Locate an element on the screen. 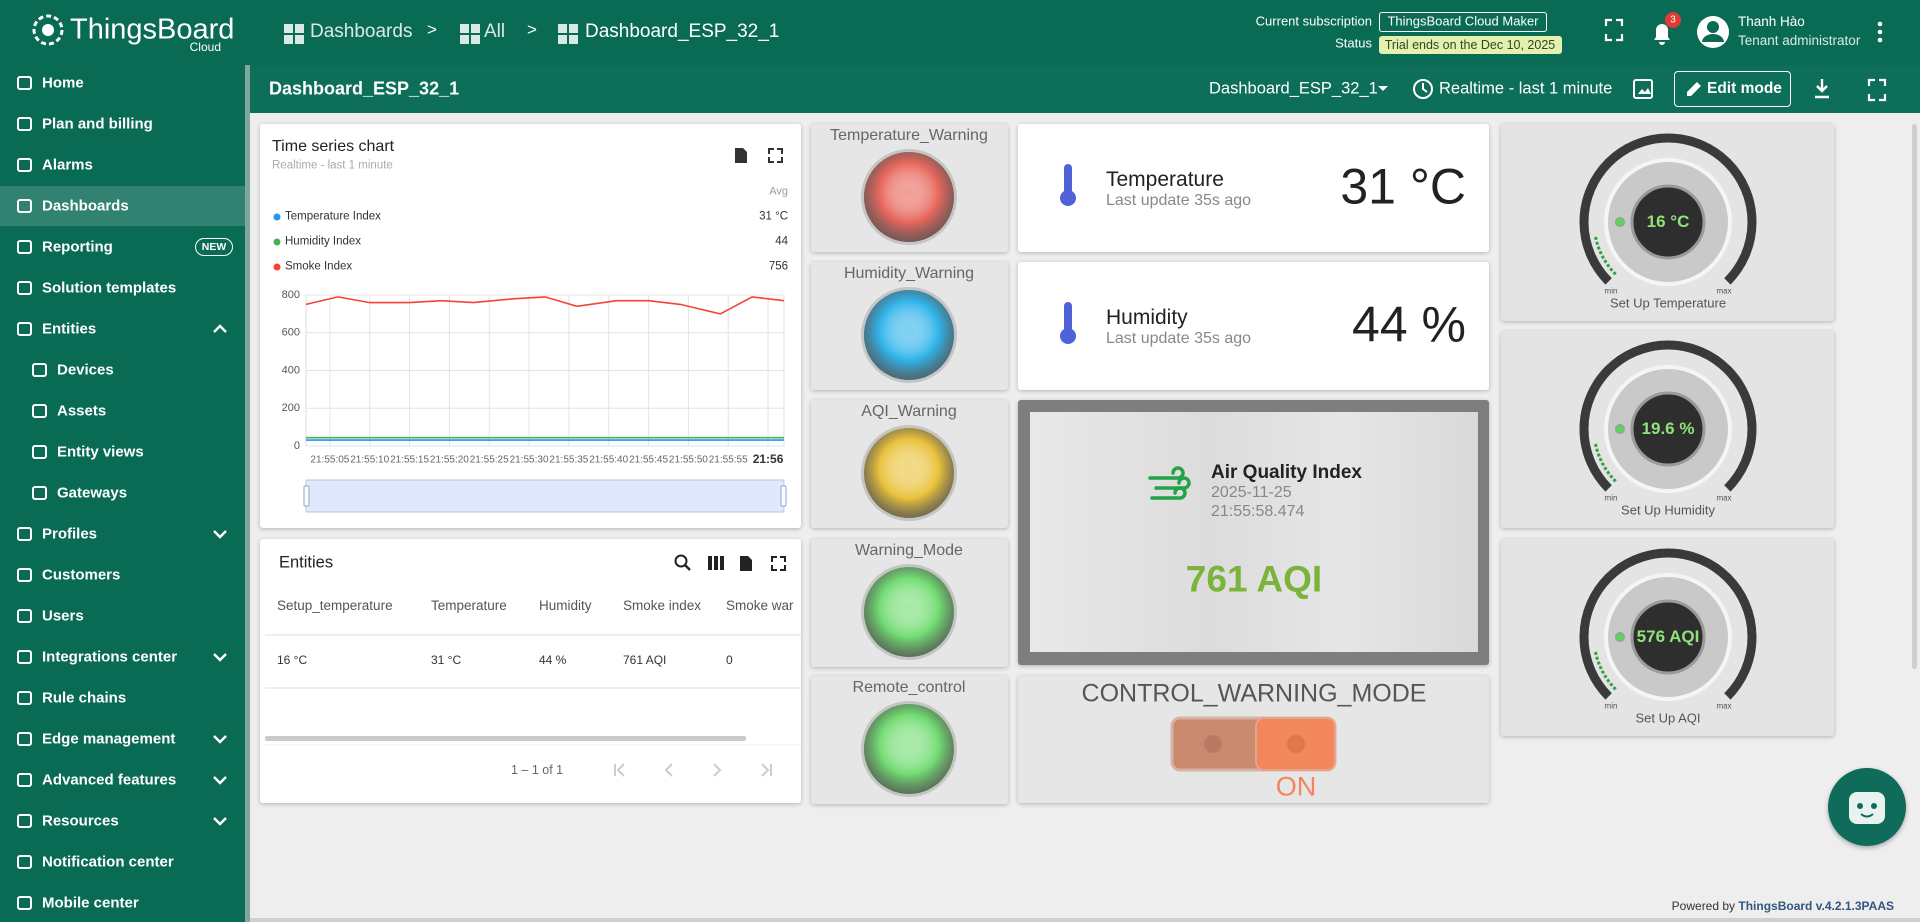 The height and width of the screenshot is (922, 1920). avatar-body is located at coordinates (1713, 38).